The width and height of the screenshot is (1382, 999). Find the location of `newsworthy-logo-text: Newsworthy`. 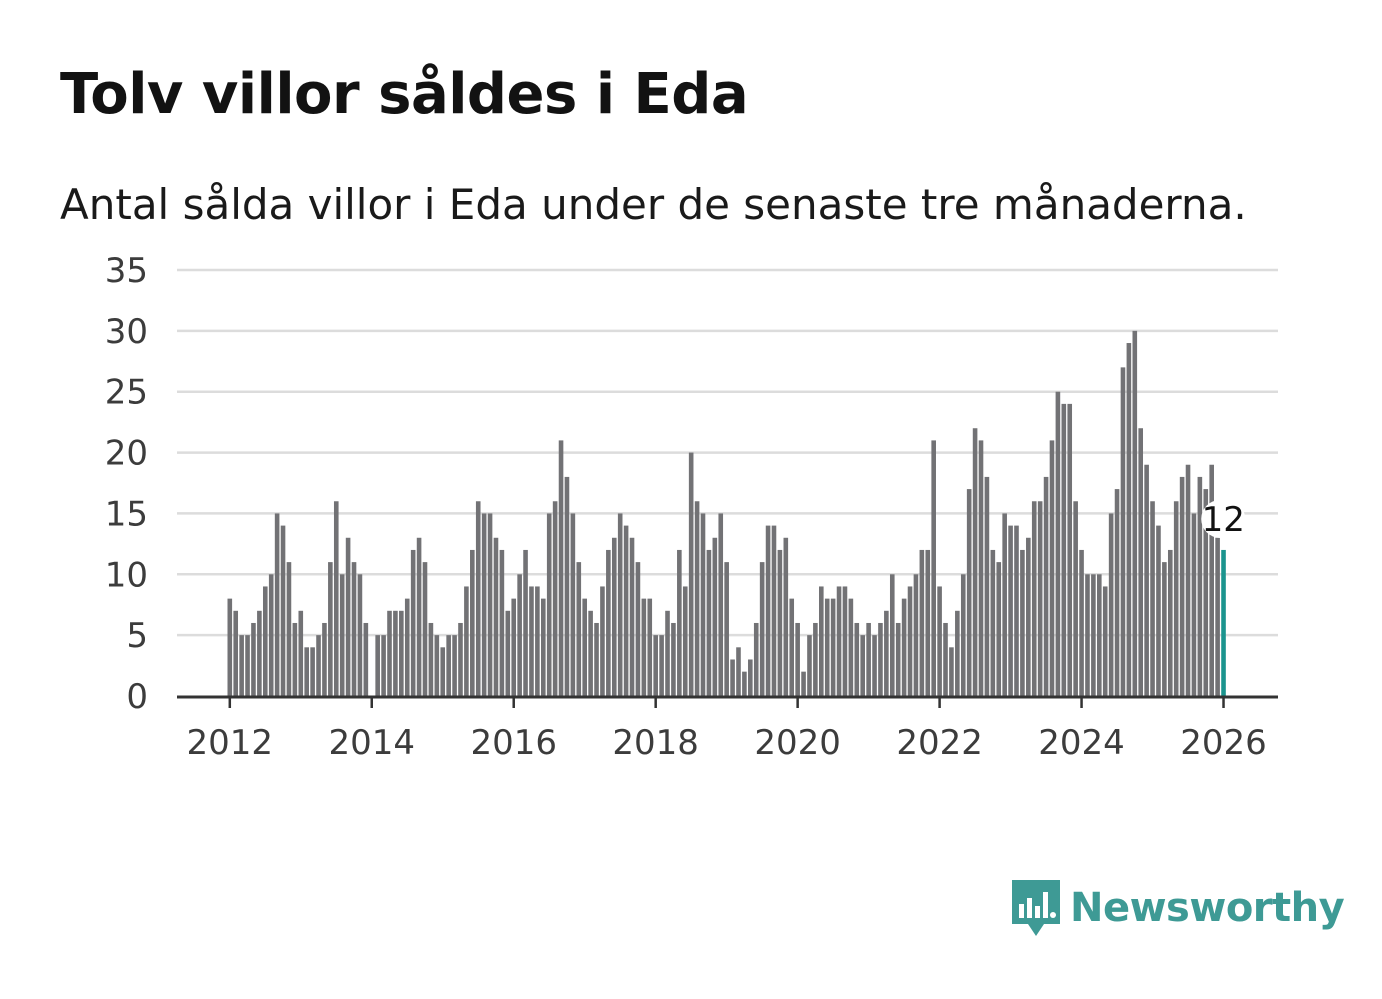

newsworthy-logo-text: Newsworthy is located at coordinates (1207, 908).